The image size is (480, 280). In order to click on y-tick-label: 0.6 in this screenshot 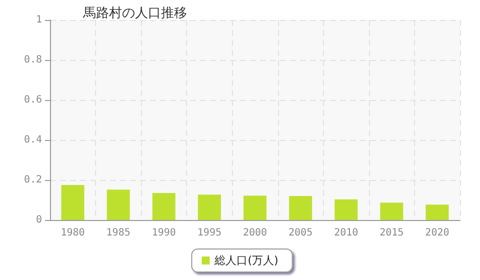, I will do `click(33, 100)`.